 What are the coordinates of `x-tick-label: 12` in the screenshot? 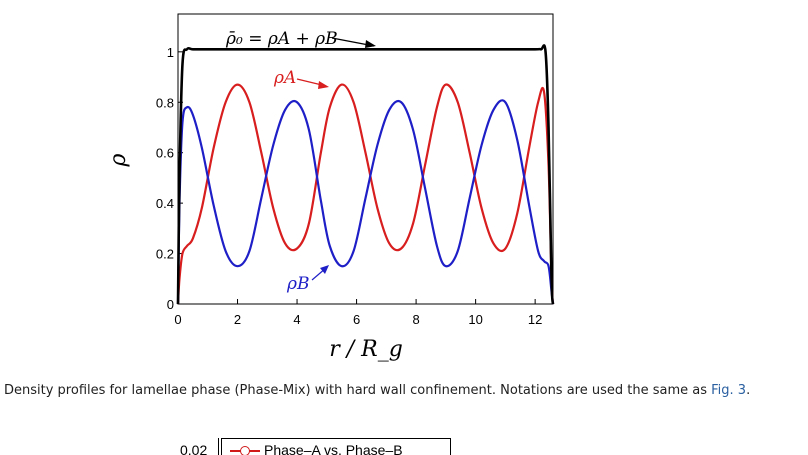 It's located at (535, 319).